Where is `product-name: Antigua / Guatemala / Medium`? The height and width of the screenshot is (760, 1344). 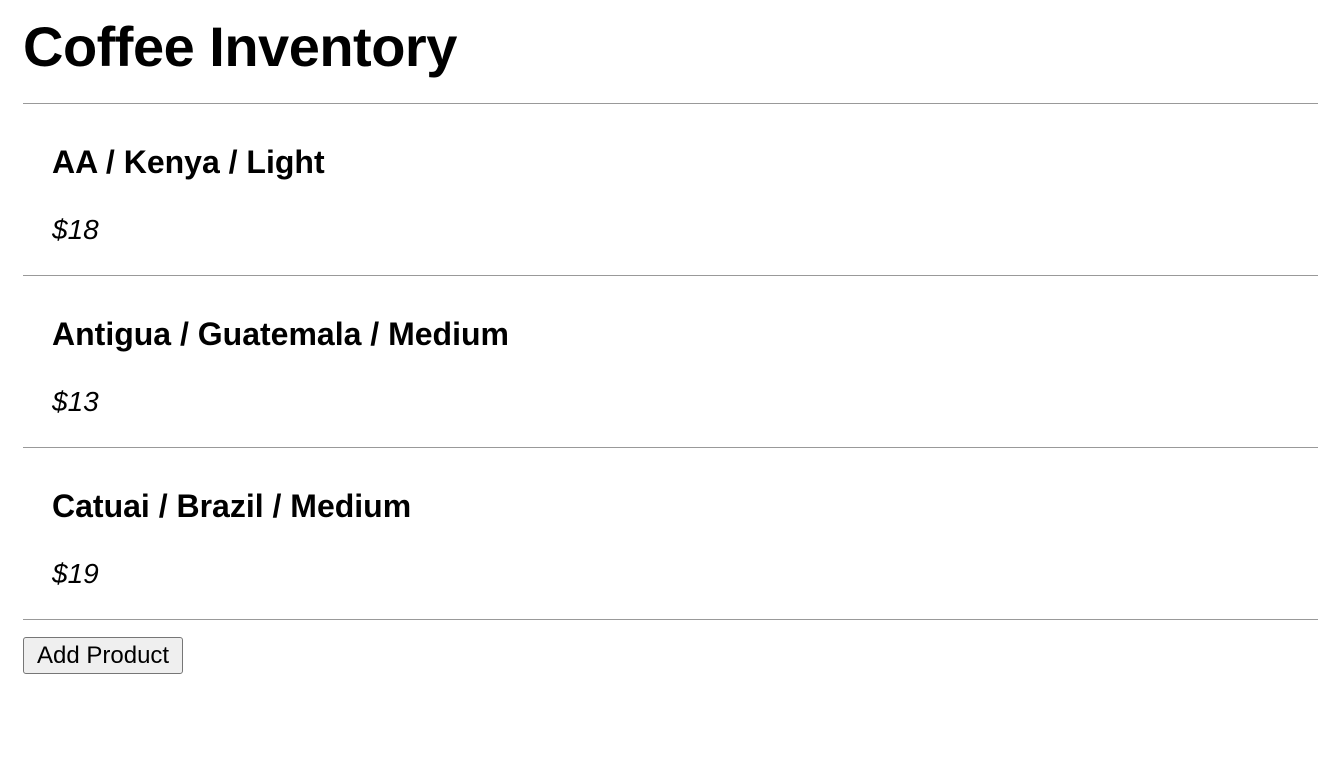
product-name: Antigua / Guatemala / Medium is located at coordinates (280, 334).